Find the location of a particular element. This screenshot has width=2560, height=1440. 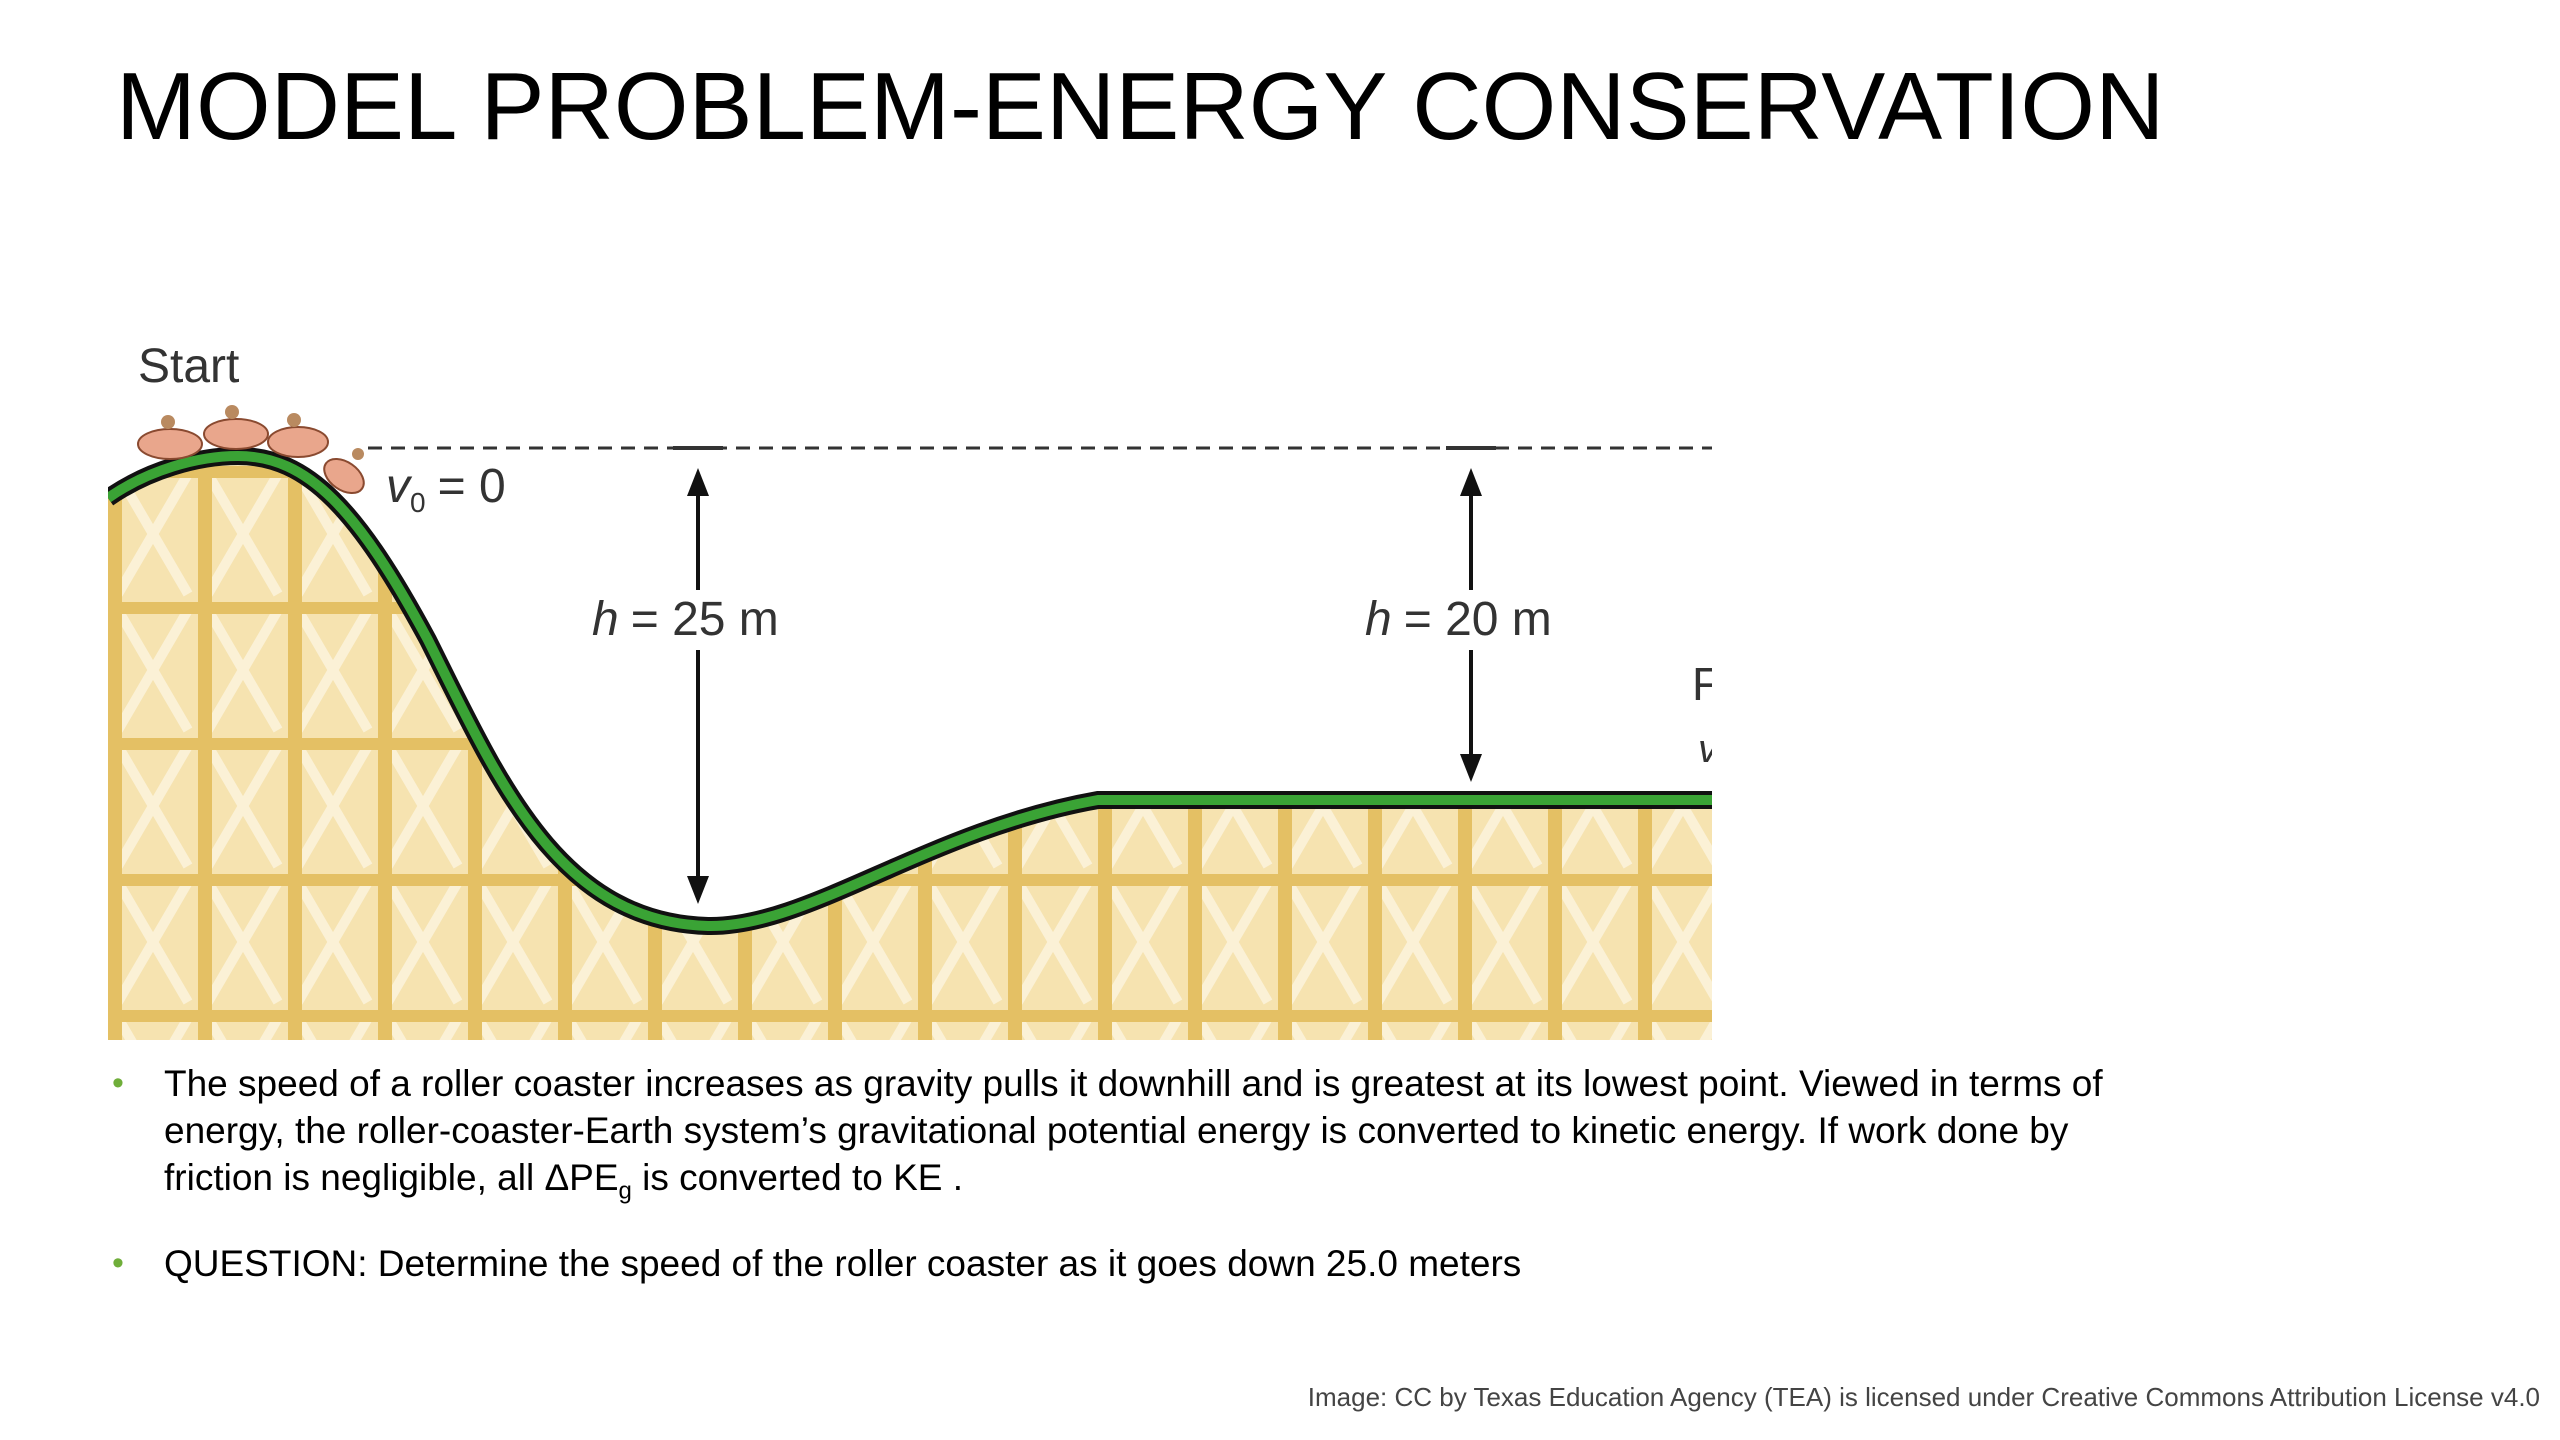

v0-subscript: 0 is located at coordinates (418, 502).